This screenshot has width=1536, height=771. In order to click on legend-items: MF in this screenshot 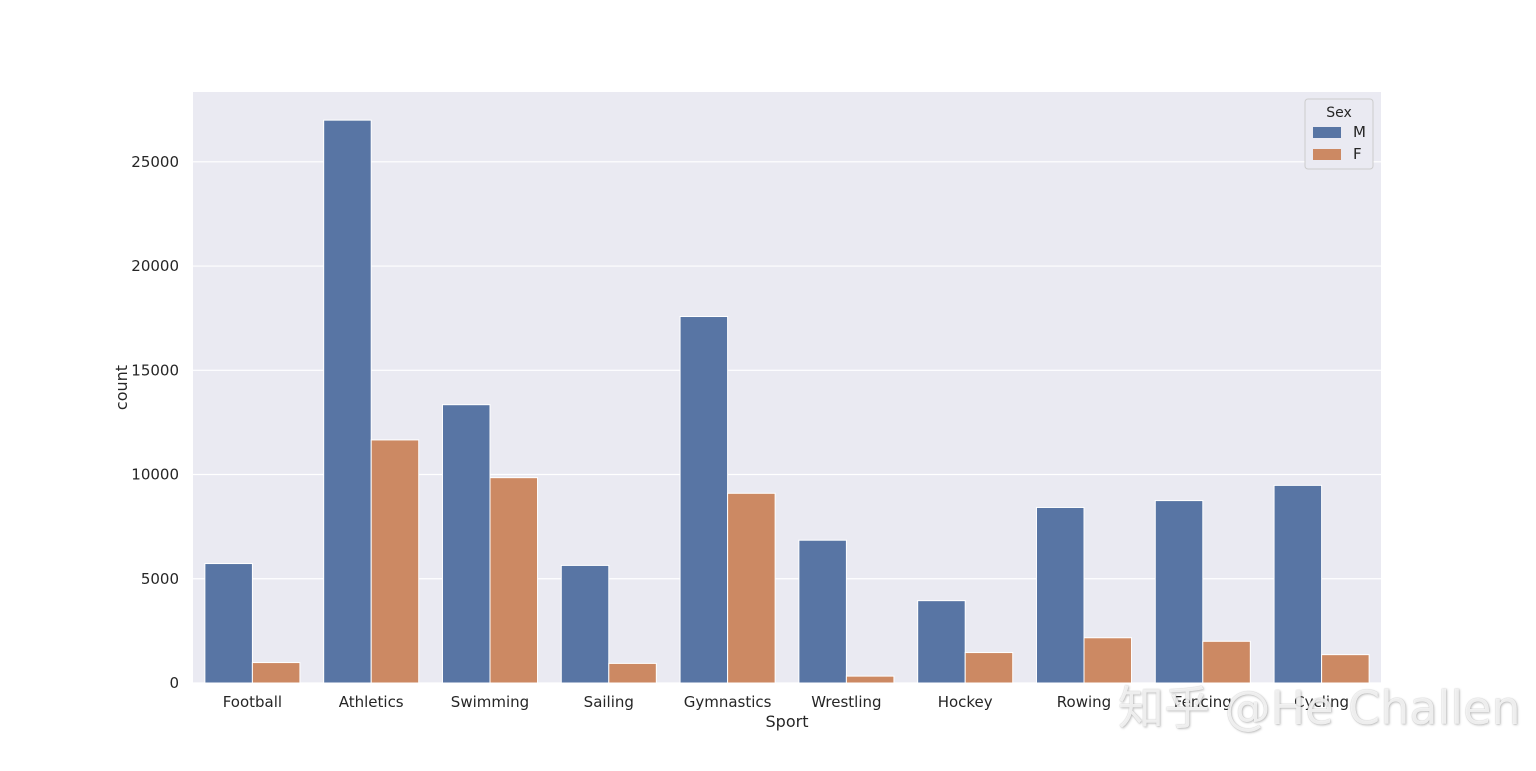, I will do `click(1339, 143)`.